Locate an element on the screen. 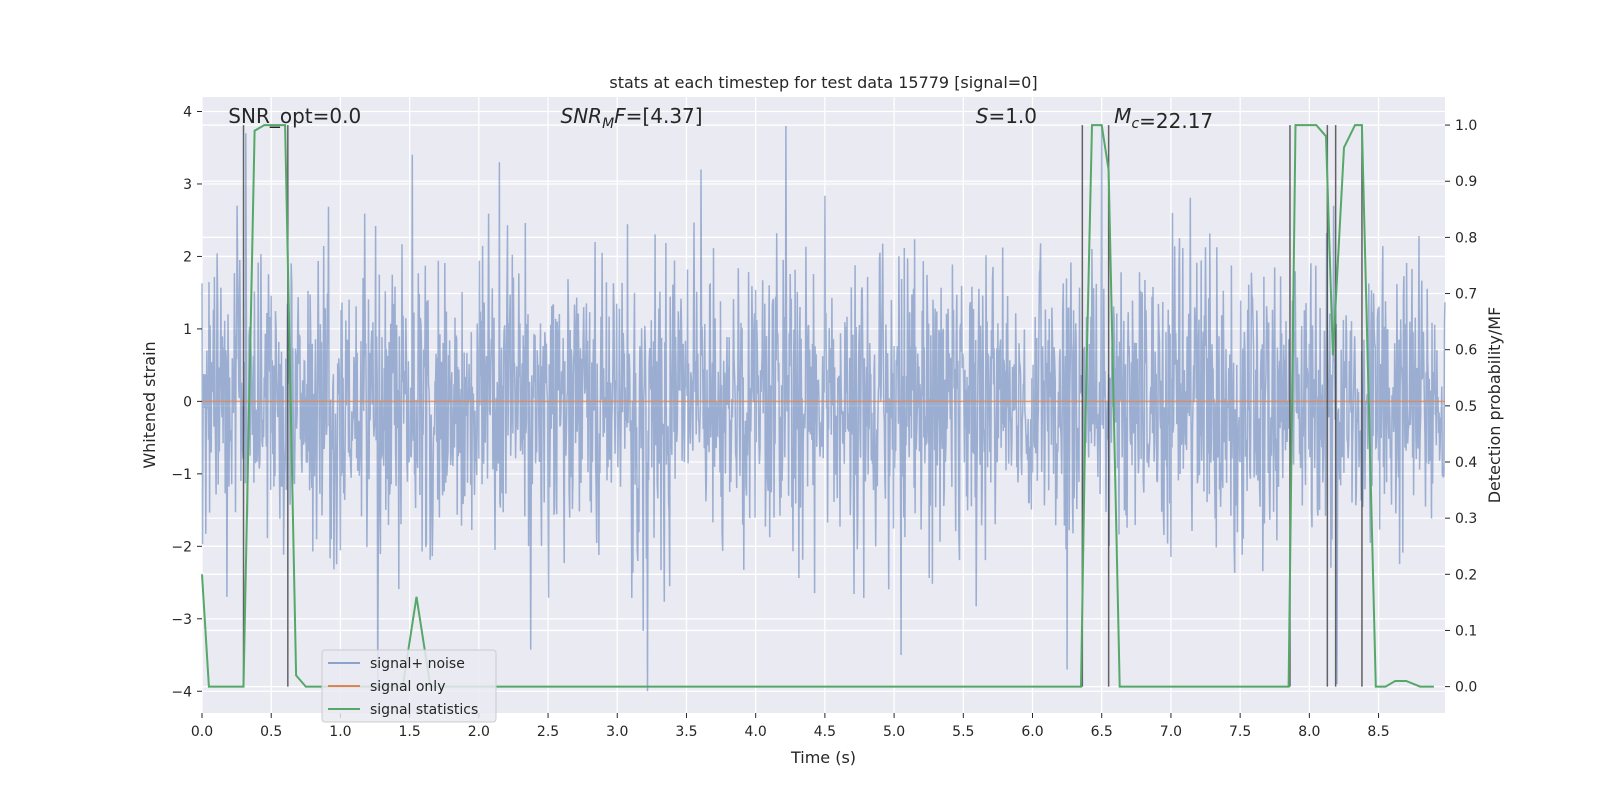 The height and width of the screenshot is (804, 1600). annotation: SNR_opt=0.0 is located at coordinates (294, 116).